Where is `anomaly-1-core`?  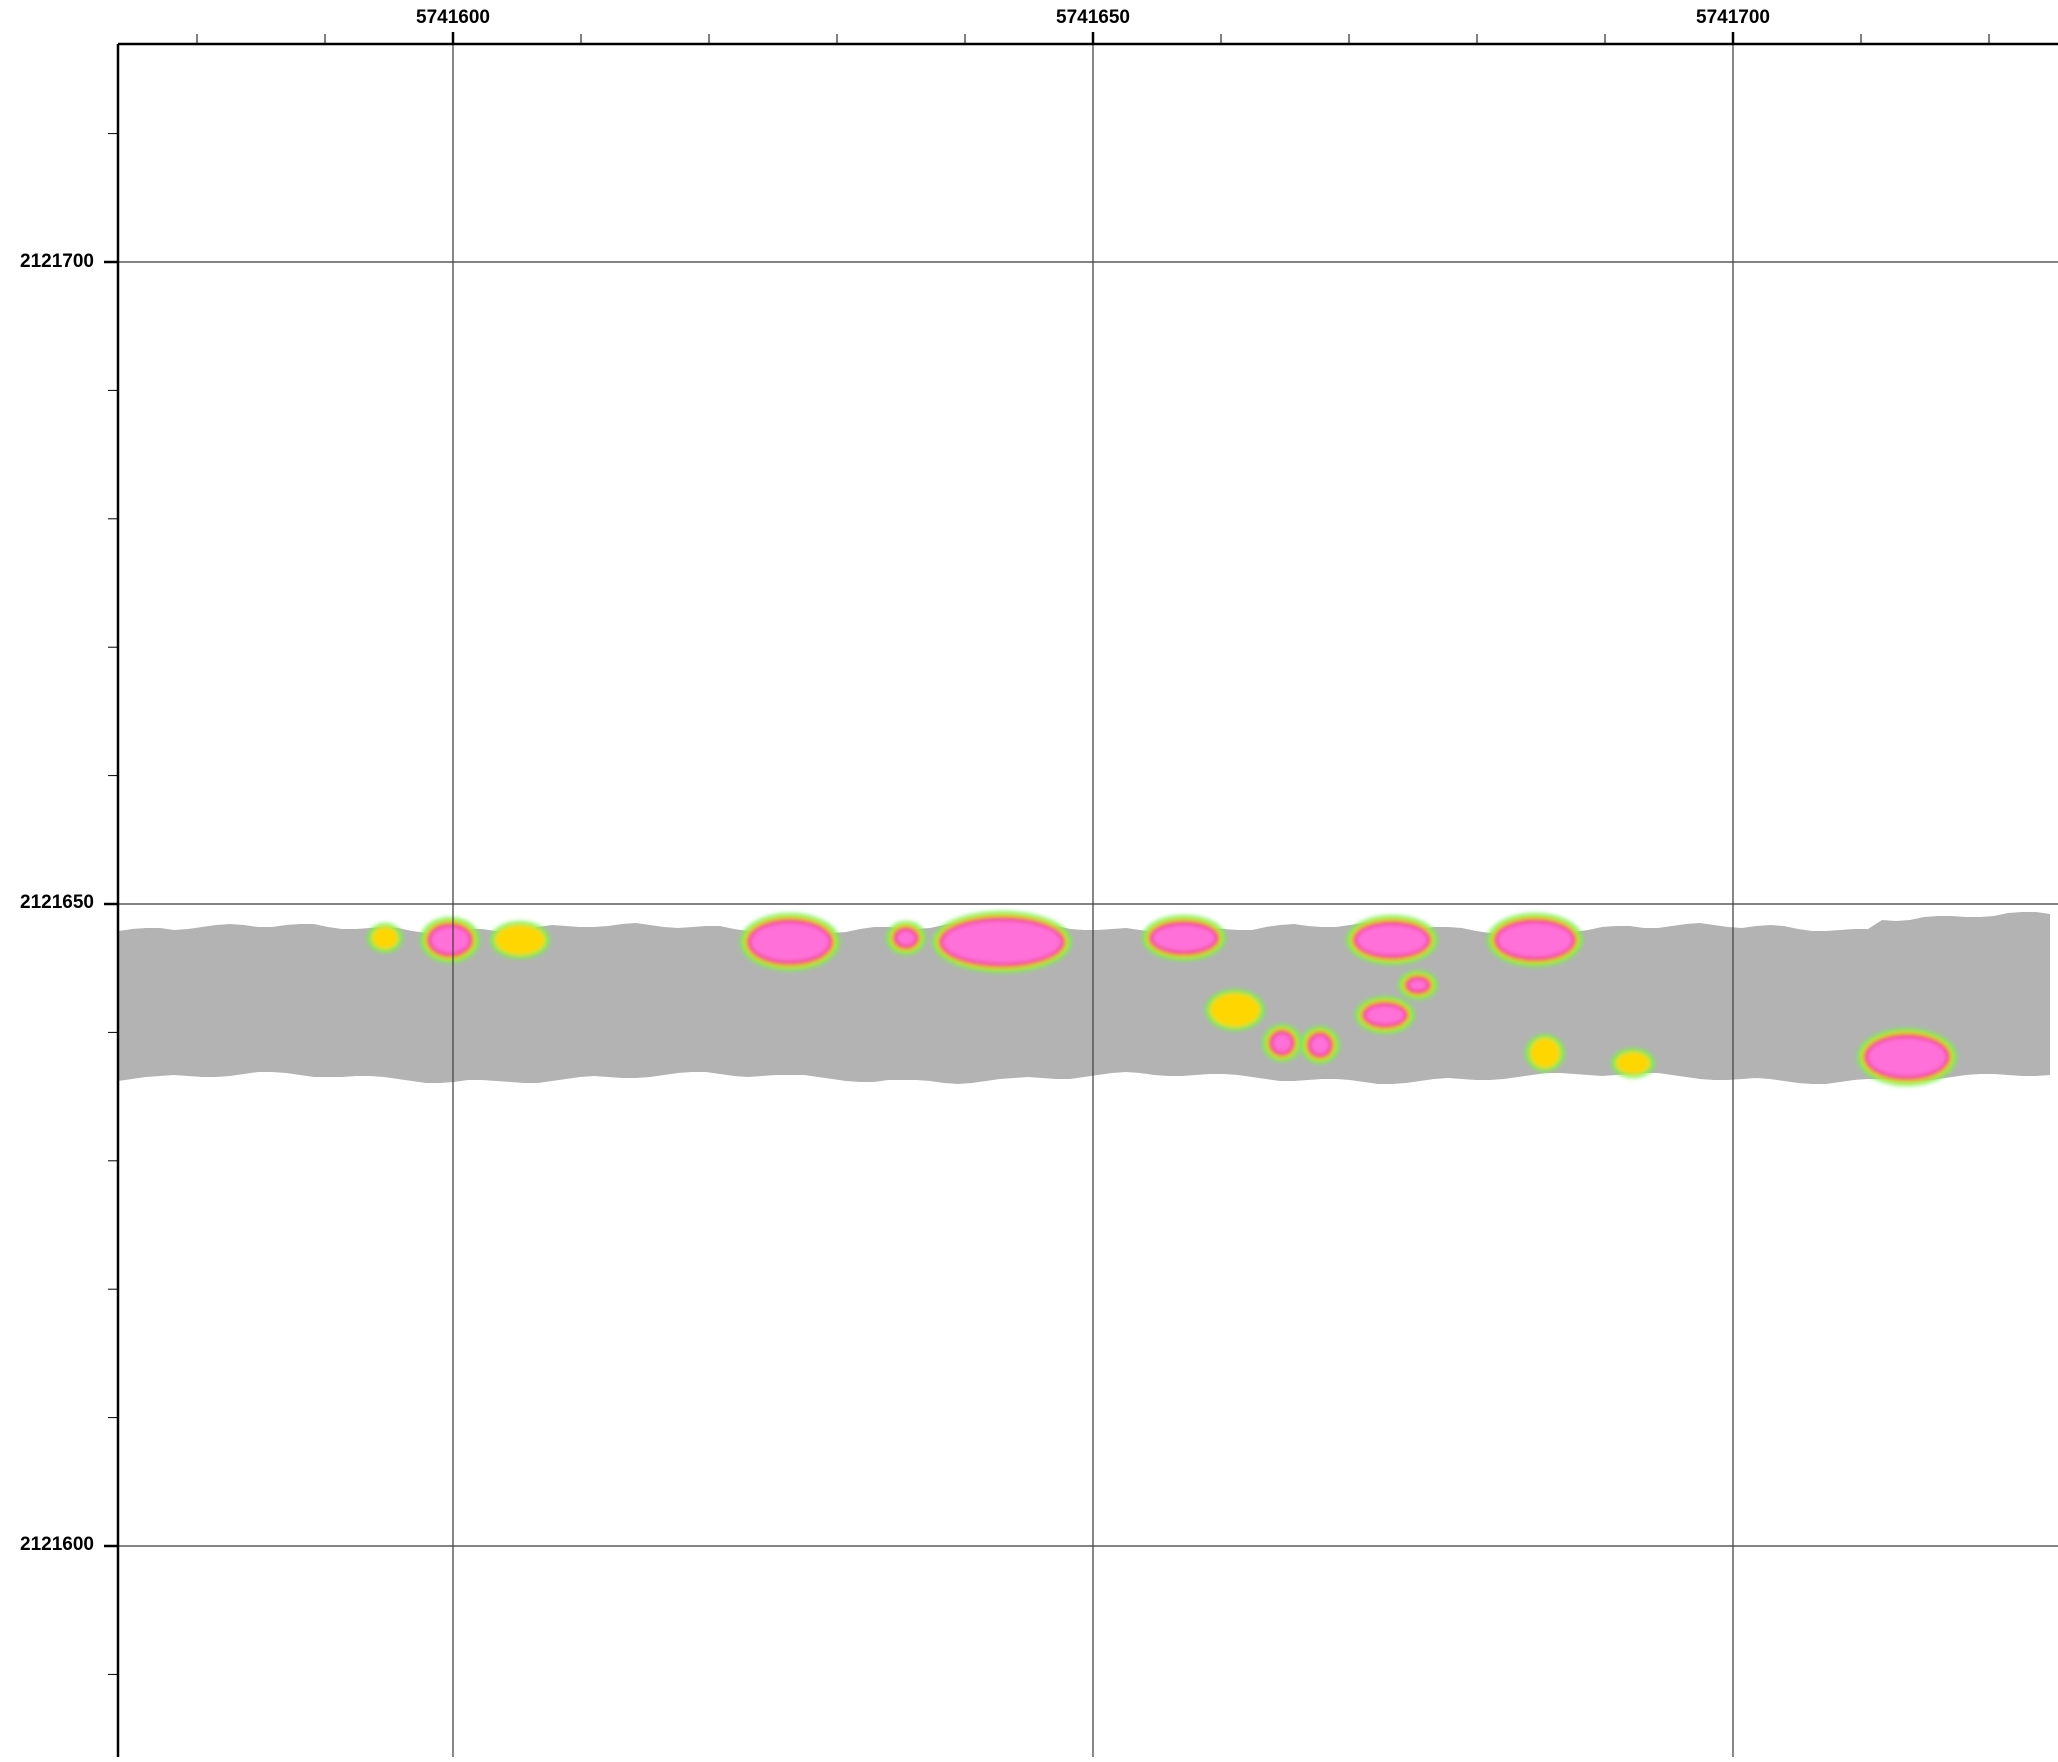
anomaly-1-core is located at coordinates (450, 940).